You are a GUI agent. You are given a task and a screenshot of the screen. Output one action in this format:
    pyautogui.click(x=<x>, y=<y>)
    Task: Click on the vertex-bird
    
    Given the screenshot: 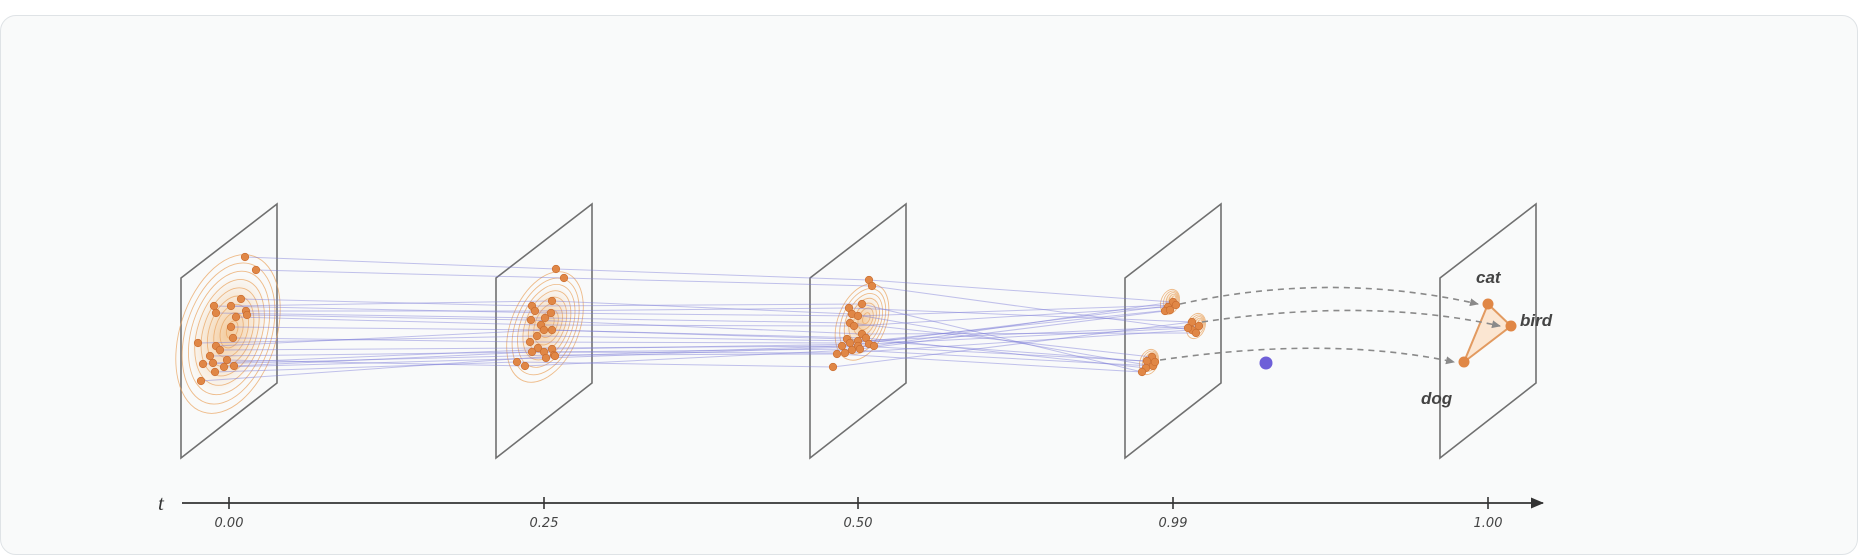 What is the action you would take?
    pyautogui.click(x=1511, y=326)
    